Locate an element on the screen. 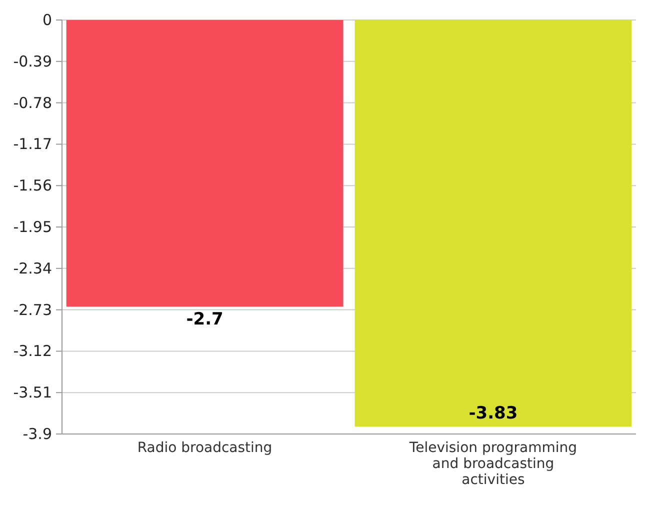 This screenshot has height=508, width=646. y-tick-label: -2.73 is located at coordinates (32, 309).